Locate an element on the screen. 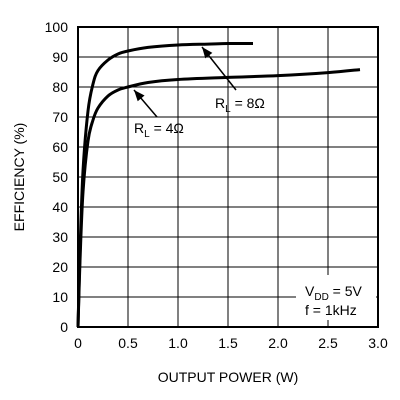  arrow-8ohm is located at coordinates (219, 68).